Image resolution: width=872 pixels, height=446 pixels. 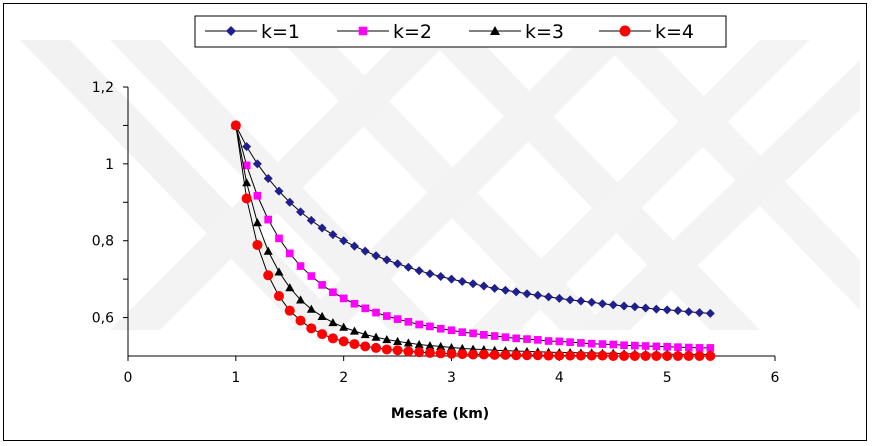 I want to click on x-tick-label: 5, so click(x=667, y=378).